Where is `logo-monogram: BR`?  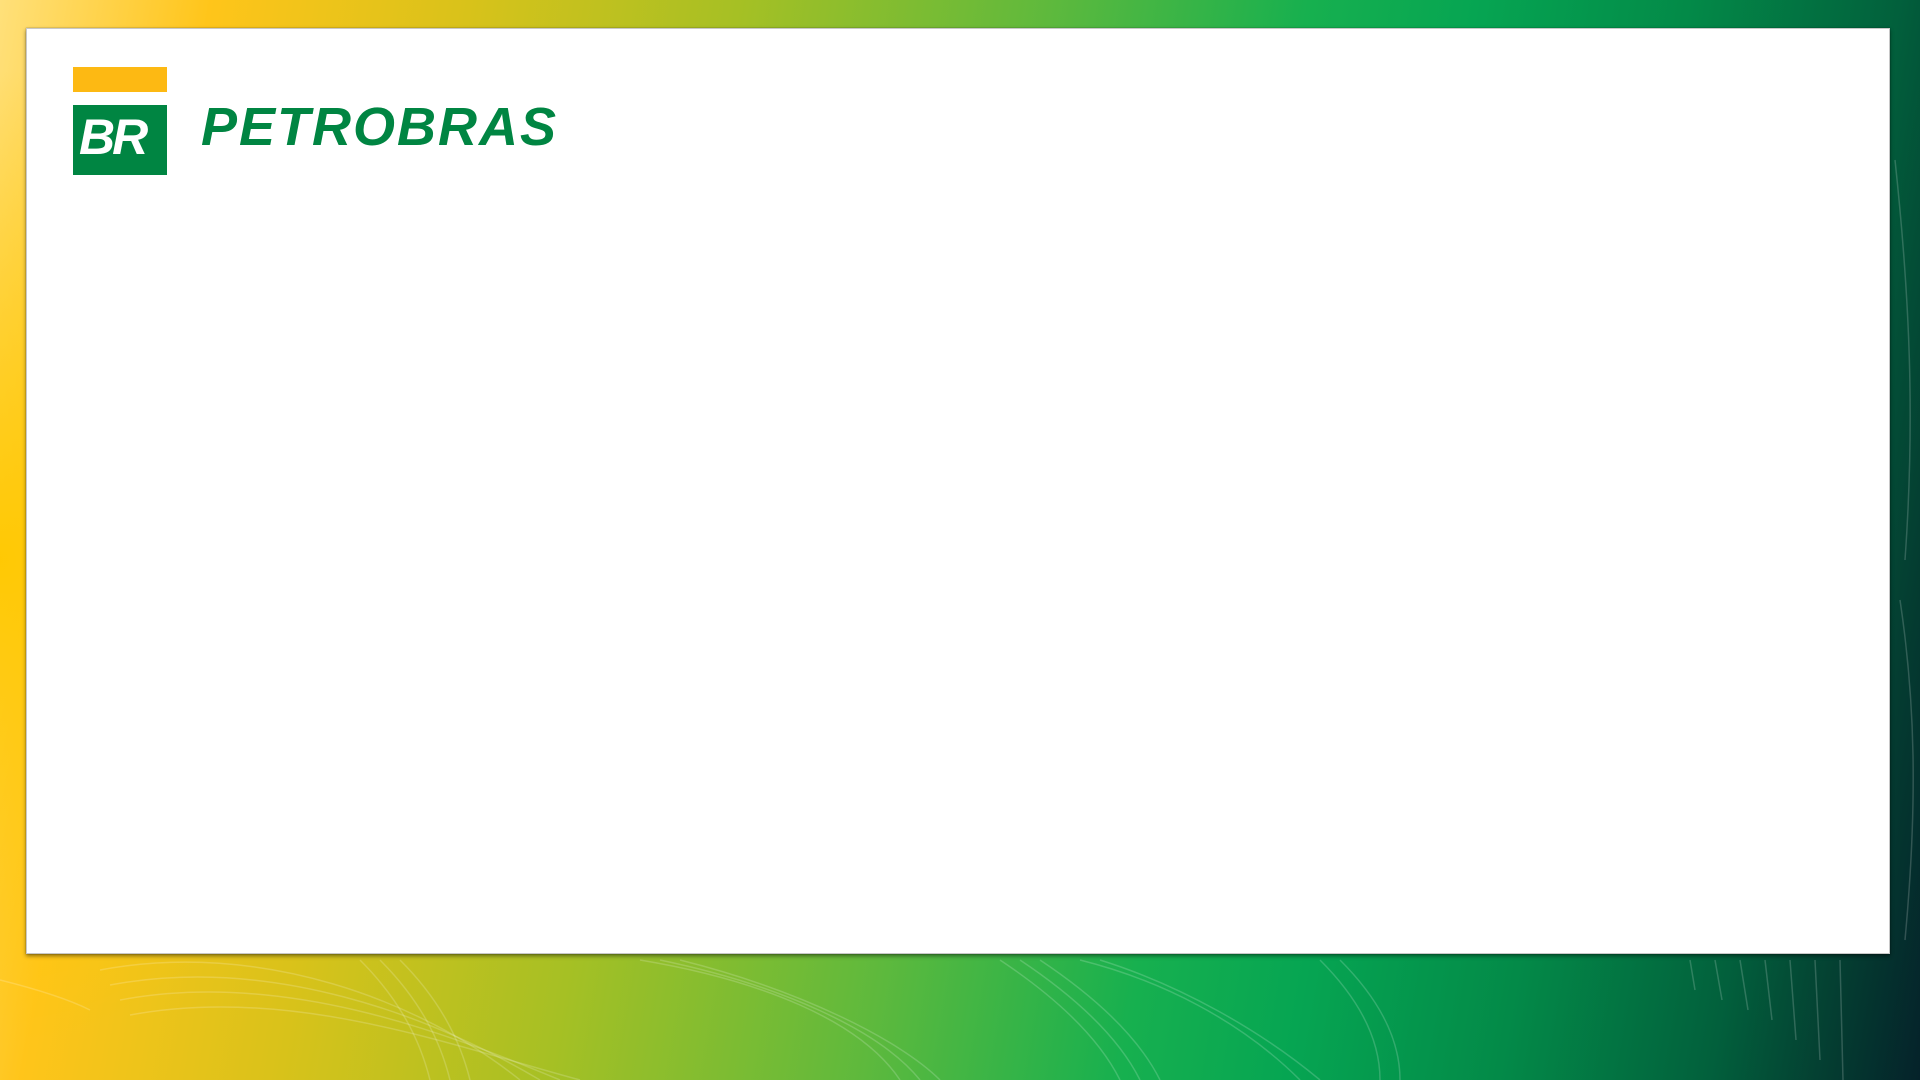
logo-monogram: BR is located at coordinates (113, 137).